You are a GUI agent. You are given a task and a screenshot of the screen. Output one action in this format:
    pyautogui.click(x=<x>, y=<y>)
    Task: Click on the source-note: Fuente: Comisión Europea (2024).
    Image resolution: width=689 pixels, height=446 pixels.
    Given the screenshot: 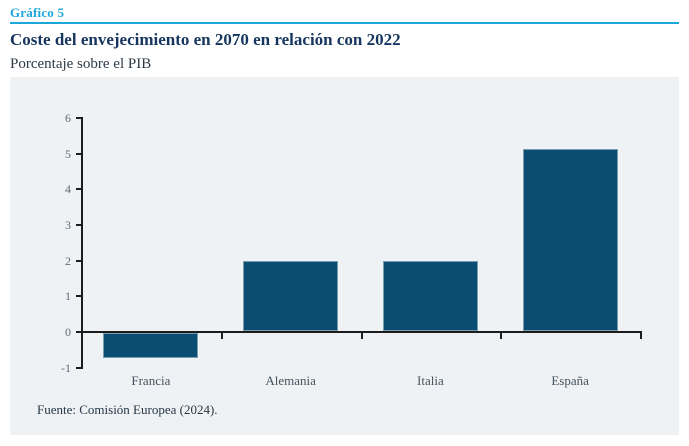 What is the action you would take?
    pyautogui.click(x=127, y=409)
    